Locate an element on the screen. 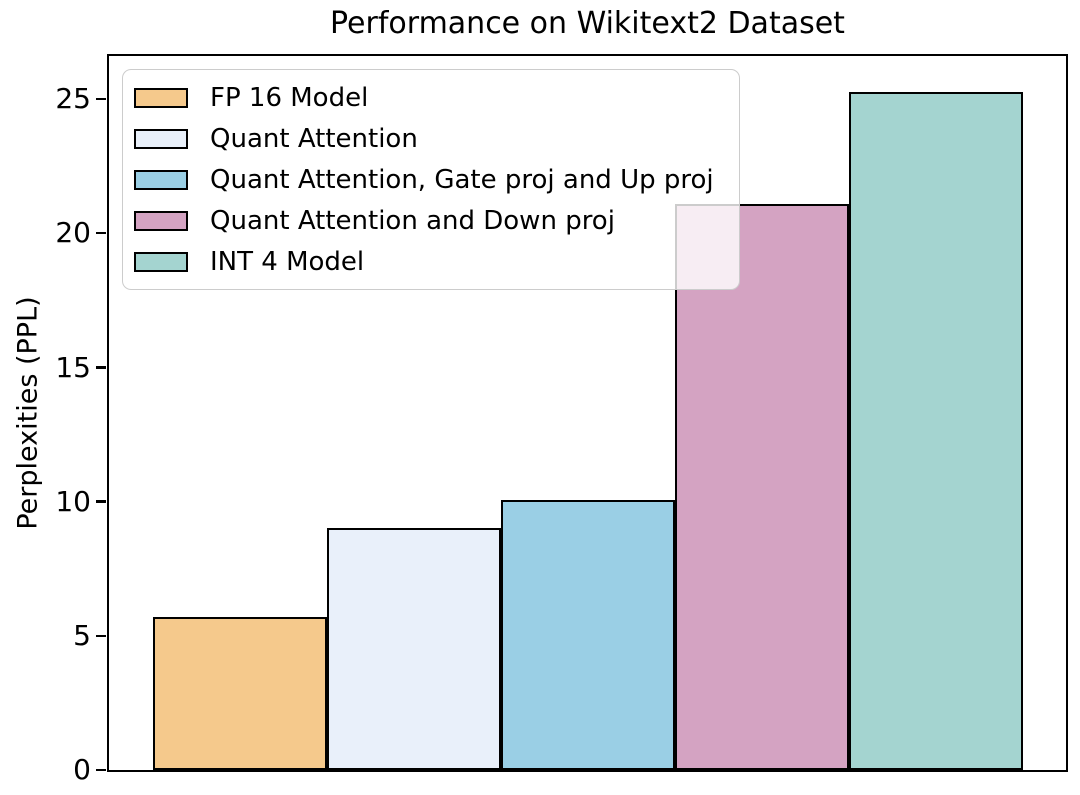  bar-quant-attention is located at coordinates (413, 649).